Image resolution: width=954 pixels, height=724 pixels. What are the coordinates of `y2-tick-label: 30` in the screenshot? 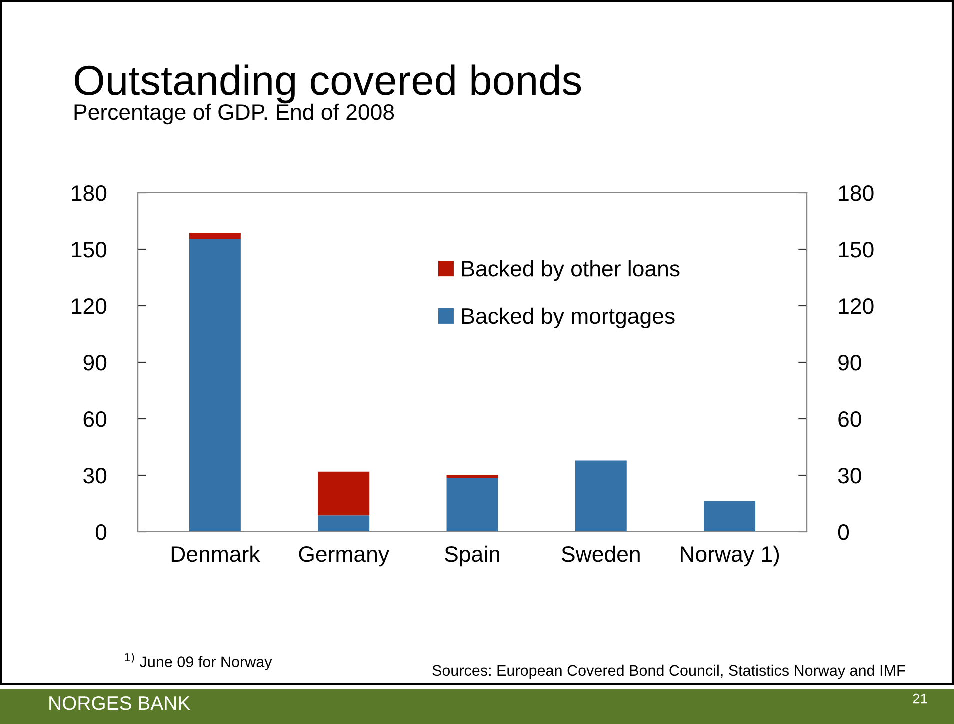 It's located at (850, 476).